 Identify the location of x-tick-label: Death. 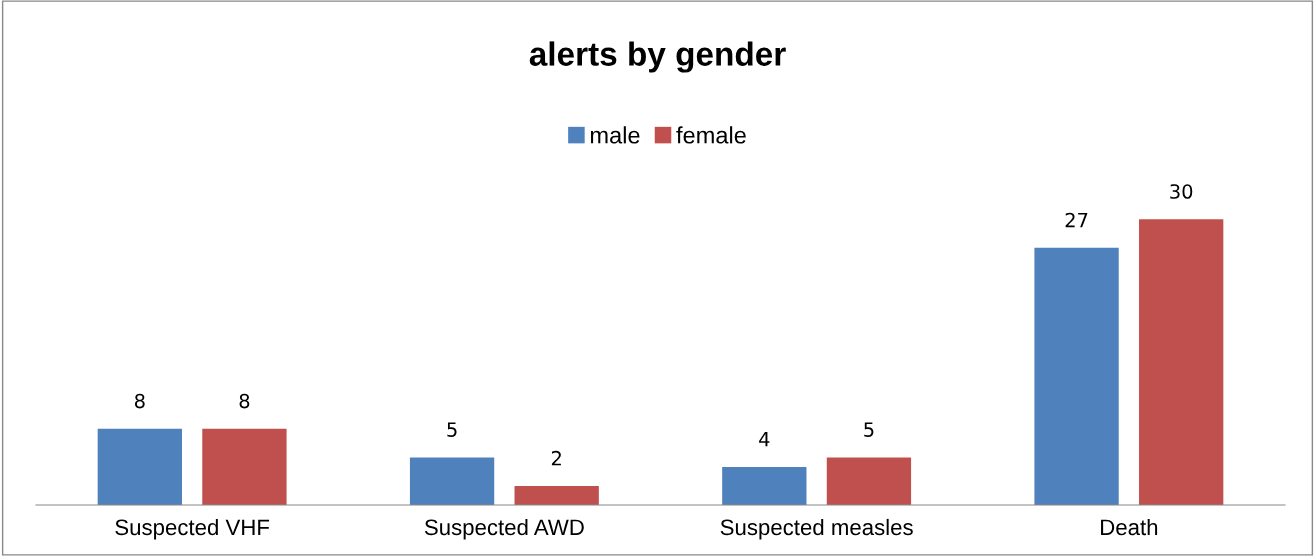
(1129, 527).